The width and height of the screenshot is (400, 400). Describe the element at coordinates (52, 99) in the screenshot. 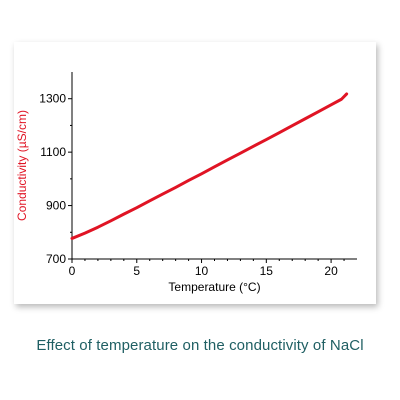

I see `y-tick-label: 1300` at that location.